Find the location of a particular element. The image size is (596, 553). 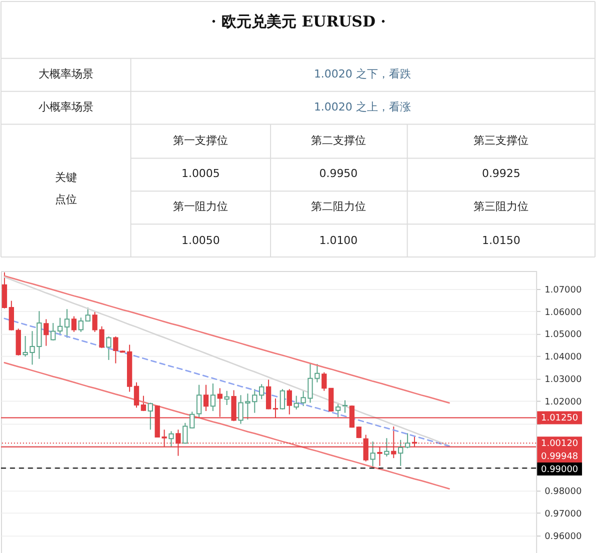

text: 0.9925 is located at coordinates (501, 173).